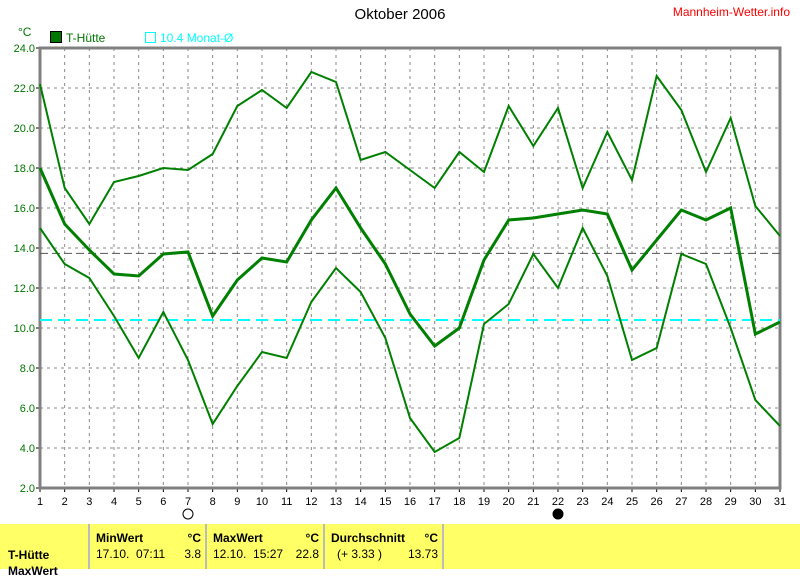 This screenshot has height=578, width=800. Describe the element at coordinates (131, 554) in the screenshot. I see `min-datetime: 17.10. 07:11` at that location.